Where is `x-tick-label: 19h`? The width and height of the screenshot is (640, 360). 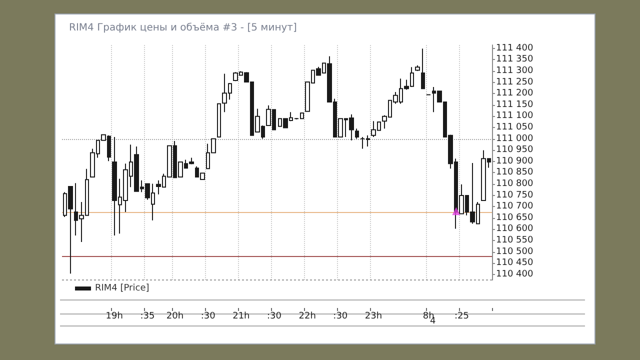 x-tick-label: 19h is located at coordinates (114, 317).